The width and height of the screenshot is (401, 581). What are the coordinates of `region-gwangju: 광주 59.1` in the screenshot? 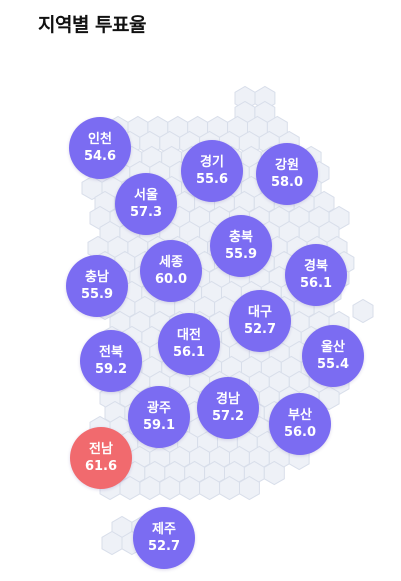 It's located at (159, 417).